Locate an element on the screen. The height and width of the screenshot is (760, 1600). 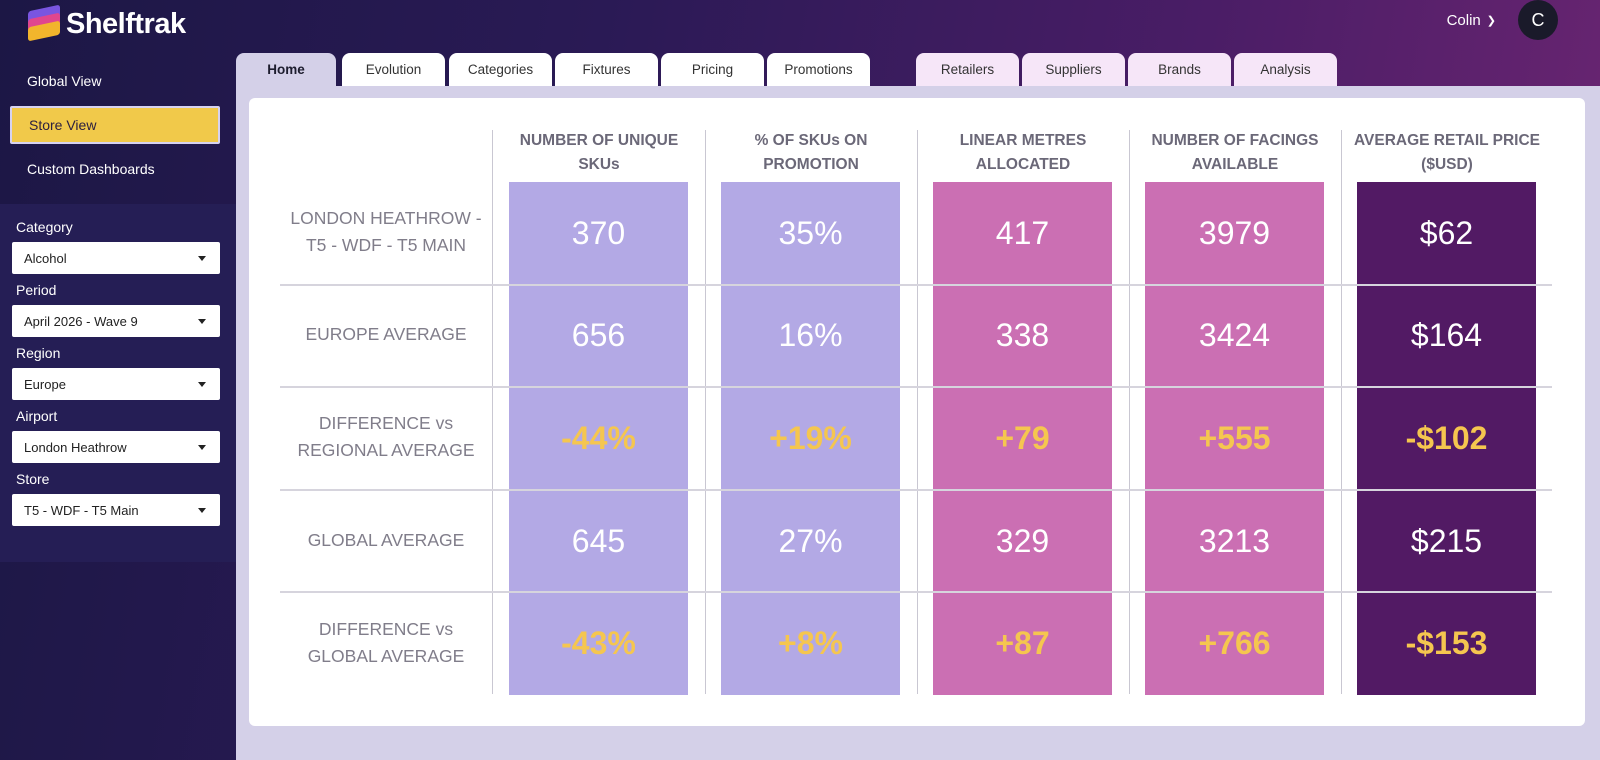
period-select: April 2026 - Wave 9 is located at coordinates (116, 321).